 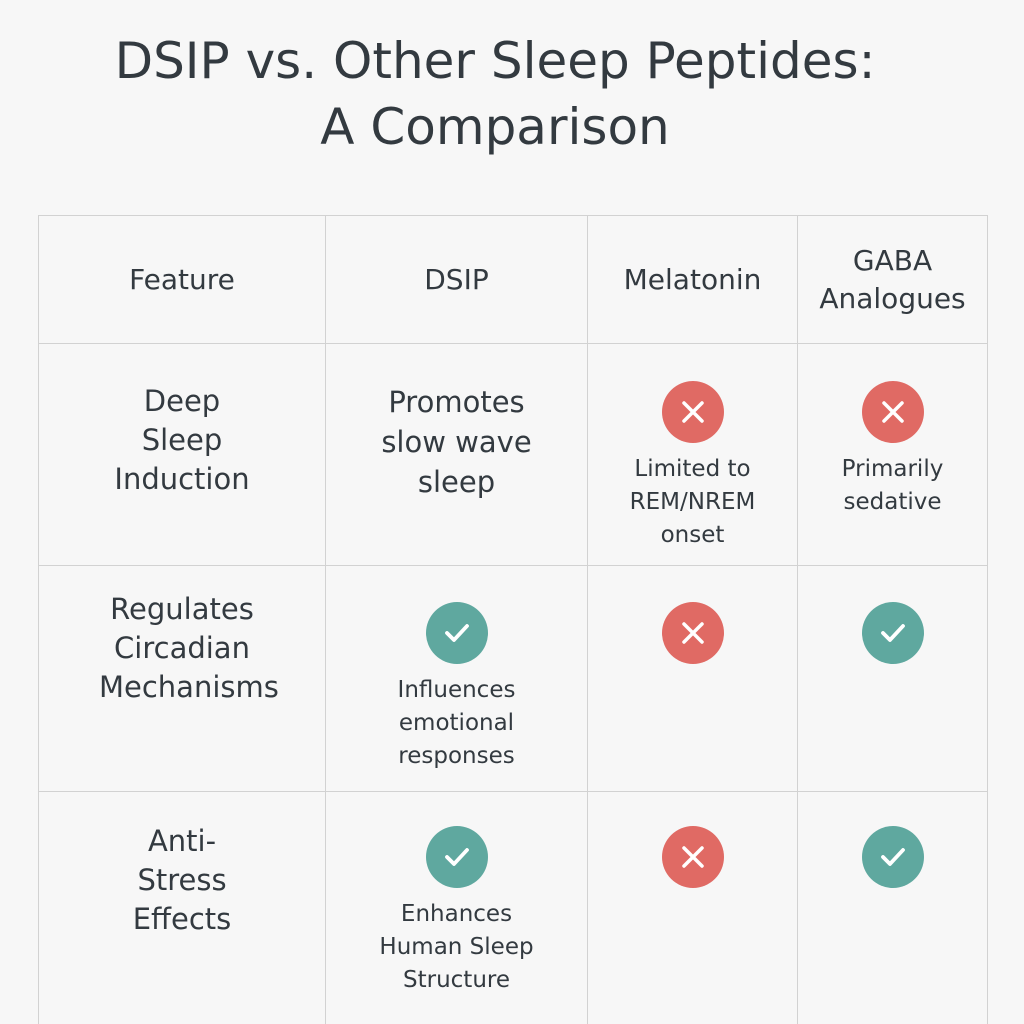 What do you see at coordinates (495, 127) in the screenshot?
I see `title-line-2: A Comparison` at bounding box center [495, 127].